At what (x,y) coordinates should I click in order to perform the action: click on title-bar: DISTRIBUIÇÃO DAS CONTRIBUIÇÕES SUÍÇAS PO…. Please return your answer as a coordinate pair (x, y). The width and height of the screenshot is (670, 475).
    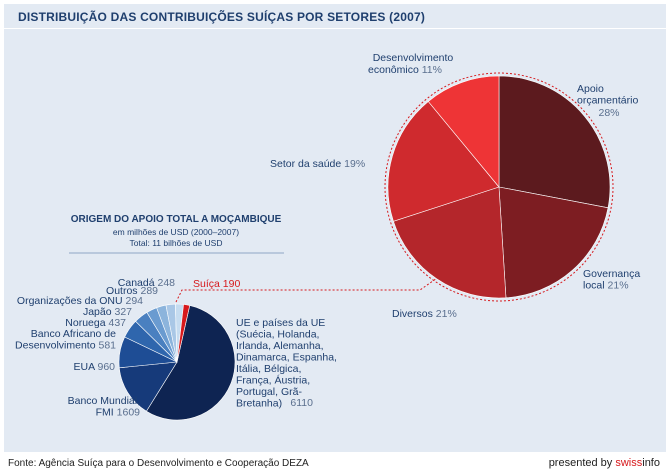
    Looking at the image, I should click on (335, 16).